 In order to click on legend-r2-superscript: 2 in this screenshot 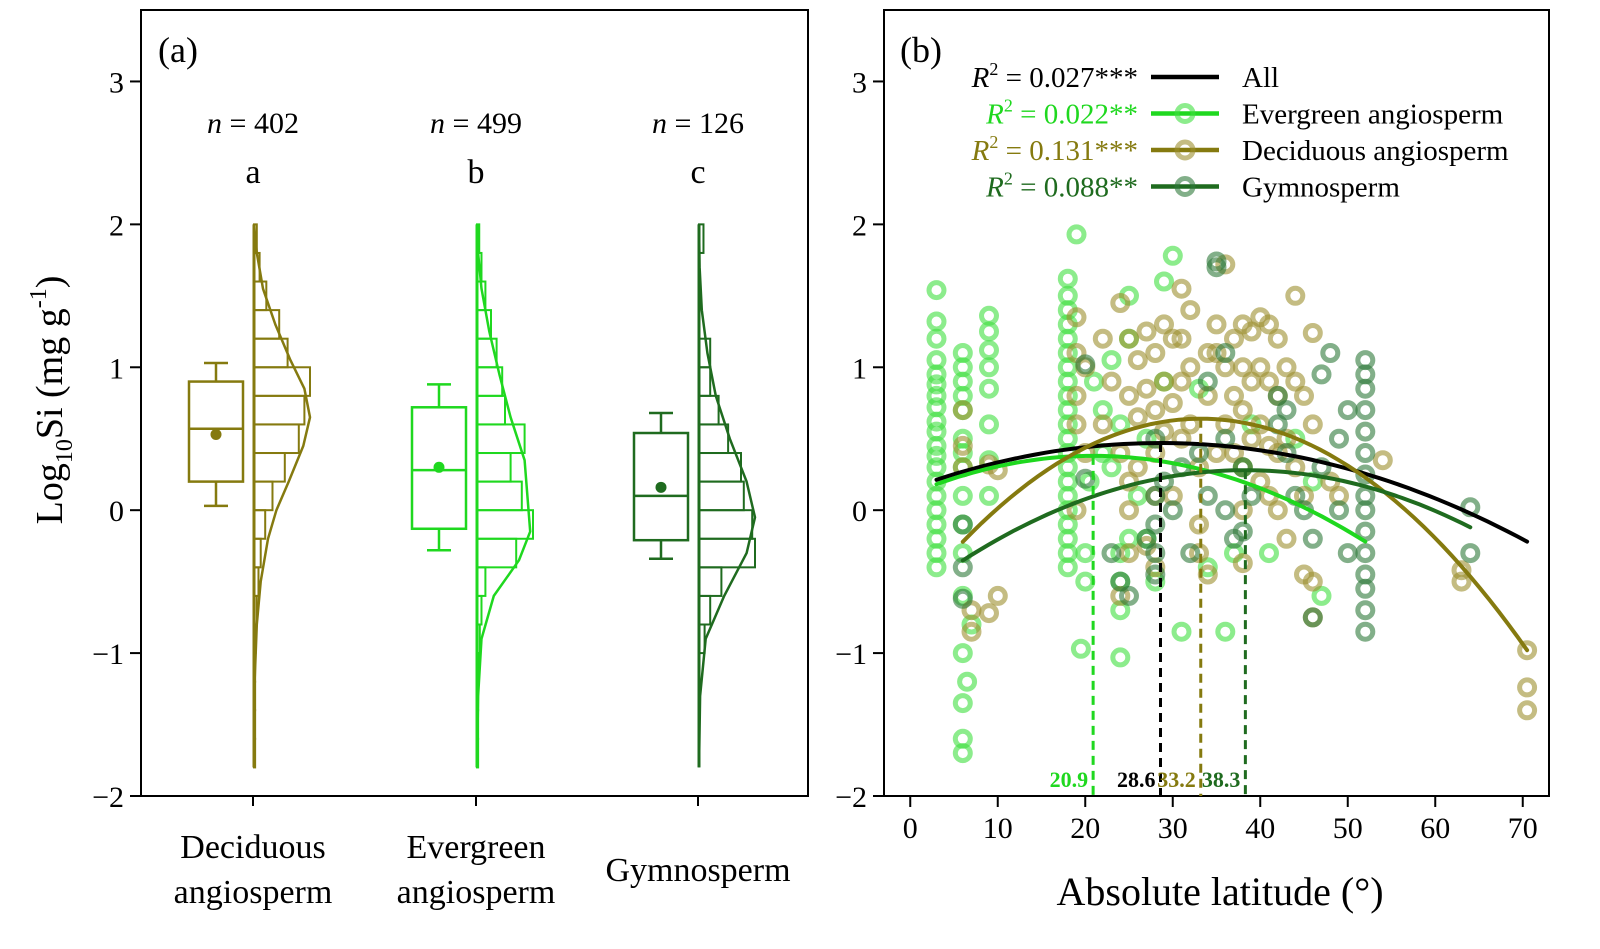, I will do `click(1008, 179)`.